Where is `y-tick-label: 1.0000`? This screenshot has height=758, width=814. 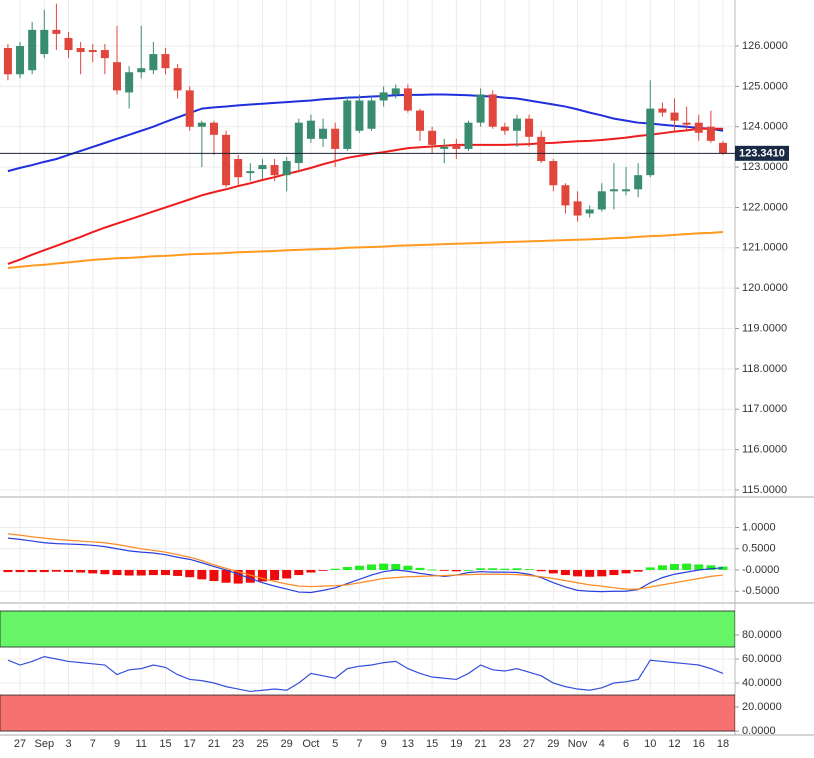
y-tick-label: 1.0000 is located at coordinates (759, 527).